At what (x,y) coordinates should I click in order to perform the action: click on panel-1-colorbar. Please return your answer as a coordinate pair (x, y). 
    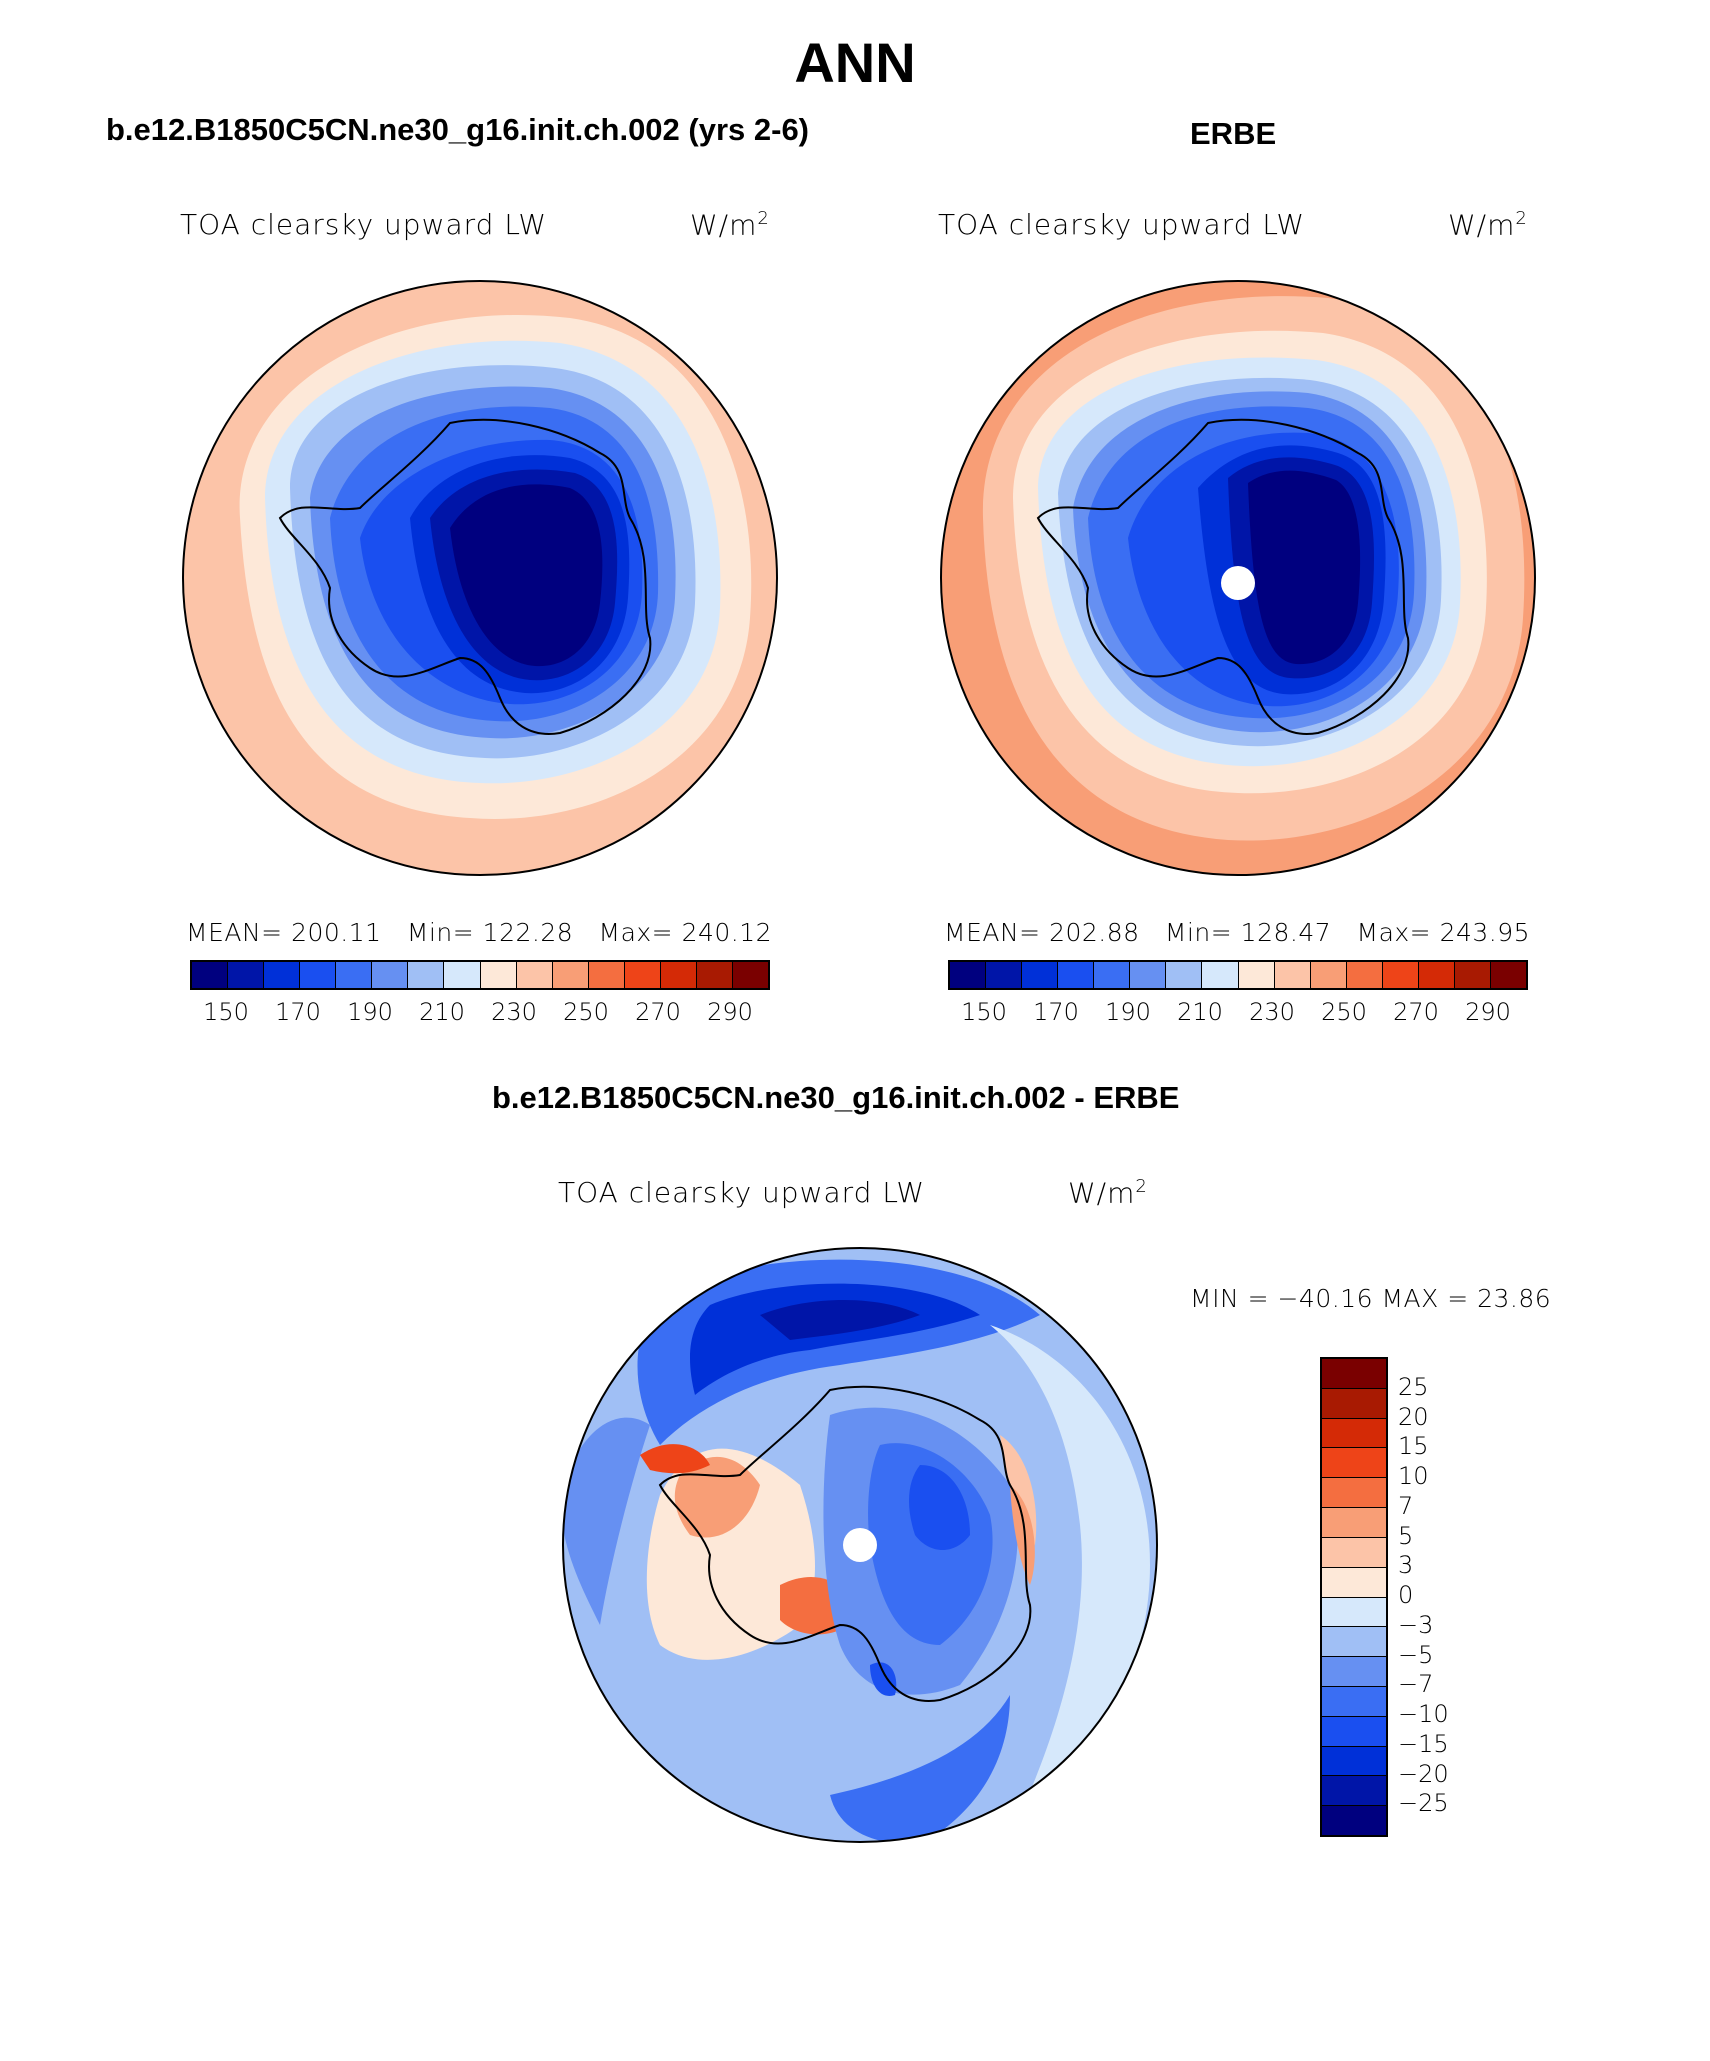
    Looking at the image, I should click on (480, 975).